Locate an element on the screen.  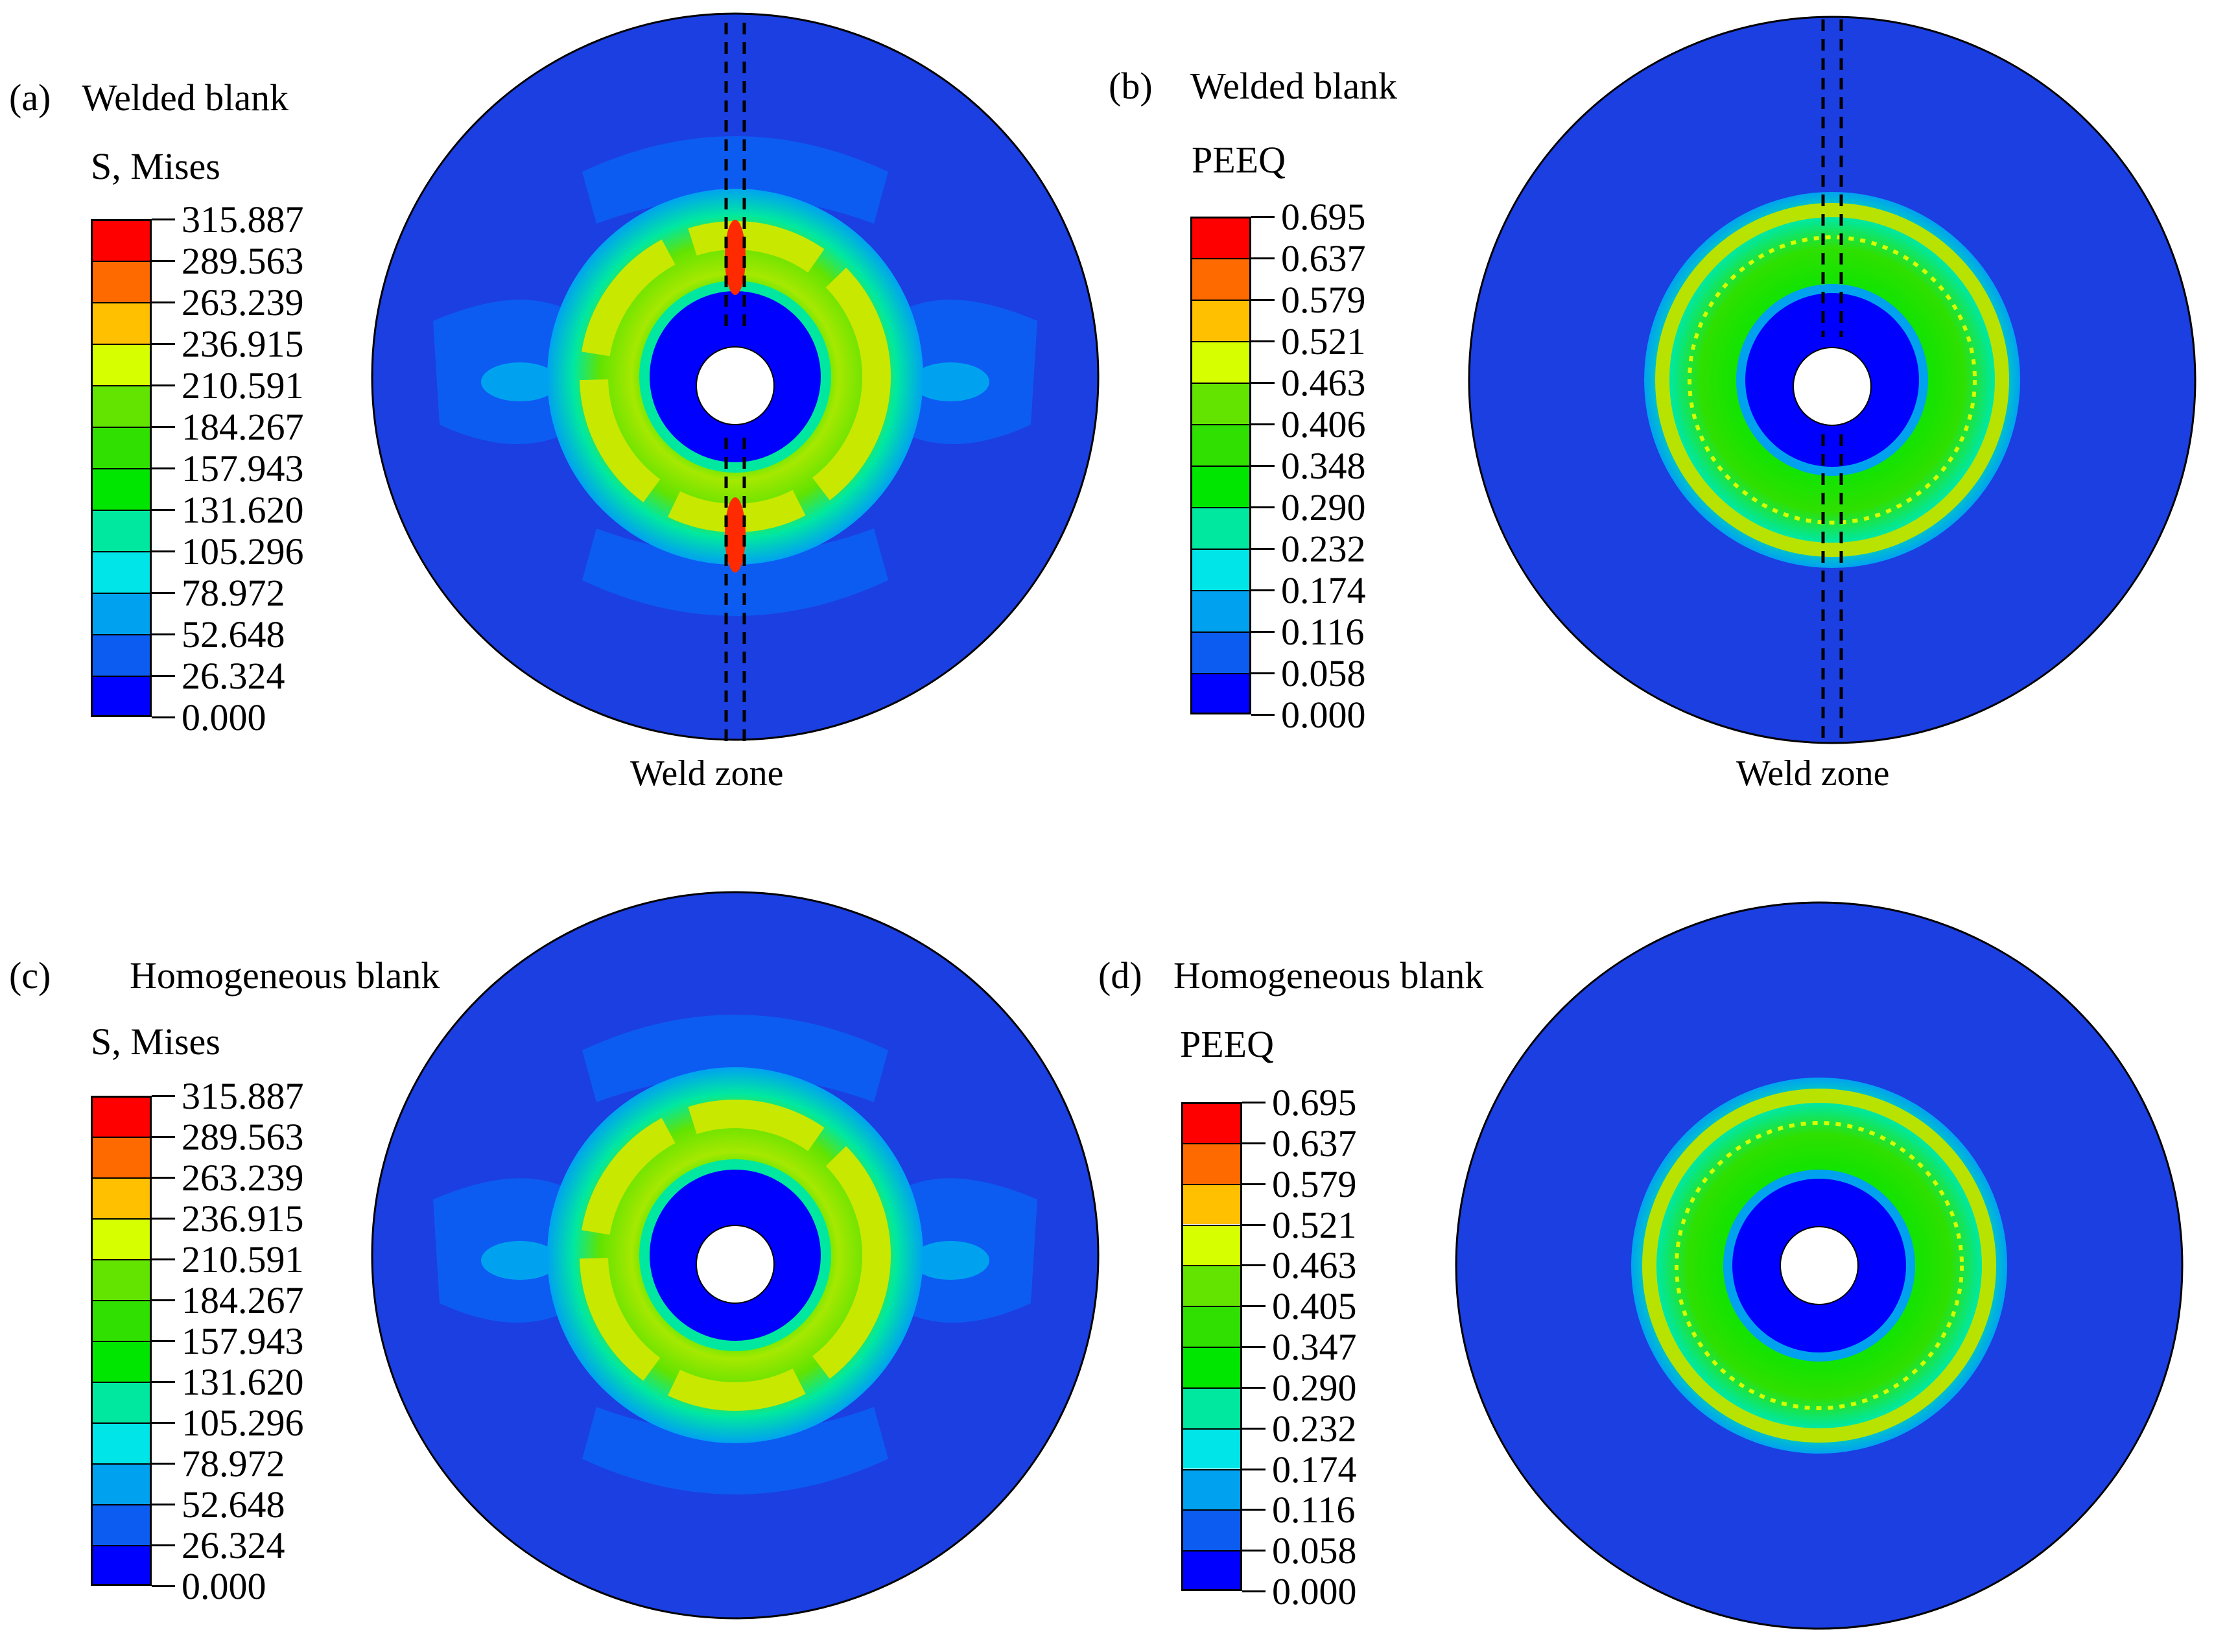
strain-dotted-arc is located at coordinates (1832, 380).